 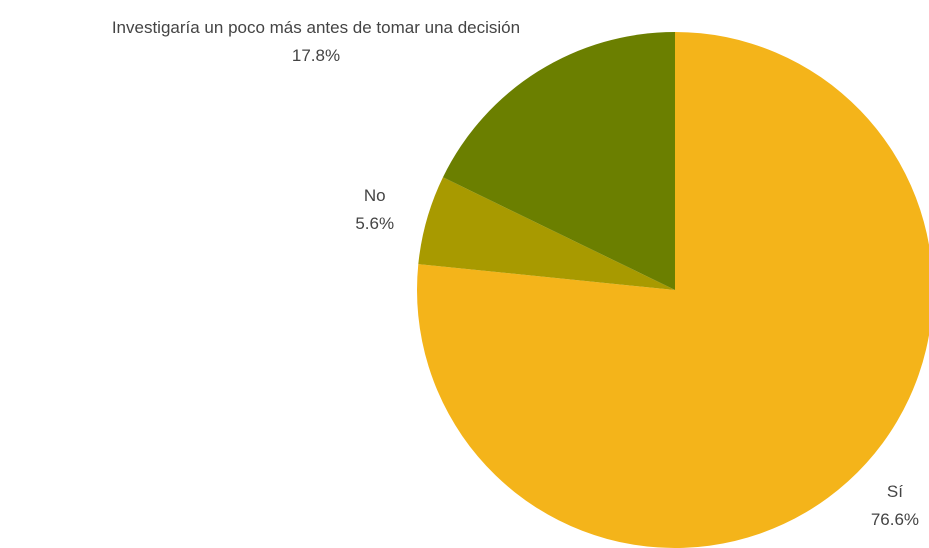 I want to click on slice-value-label: 17.8%, so click(x=316, y=55).